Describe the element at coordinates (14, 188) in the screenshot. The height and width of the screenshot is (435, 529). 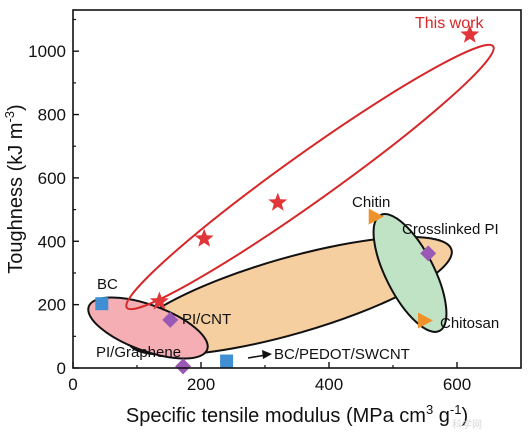
I see `y-axis-title: Toughness (kJ m-3)` at that location.